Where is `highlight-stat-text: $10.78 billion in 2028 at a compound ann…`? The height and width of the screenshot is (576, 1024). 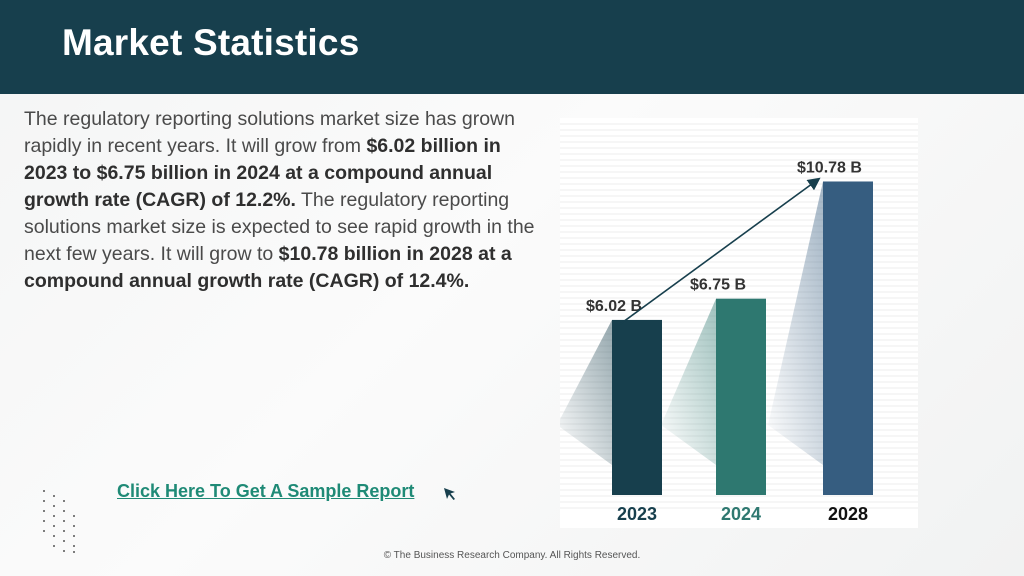 highlight-stat-text: $10.78 billion in 2028 at a compound ann… is located at coordinates (268, 267).